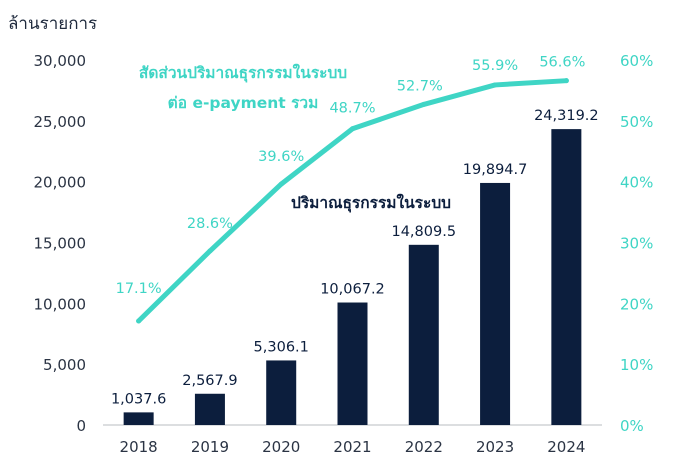 Image resolution: width=682 pixels, height=469 pixels. What do you see at coordinates (64, 365) in the screenshot?
I see `left-y-tick-label: 5,000` at bounding box center [64, 365].